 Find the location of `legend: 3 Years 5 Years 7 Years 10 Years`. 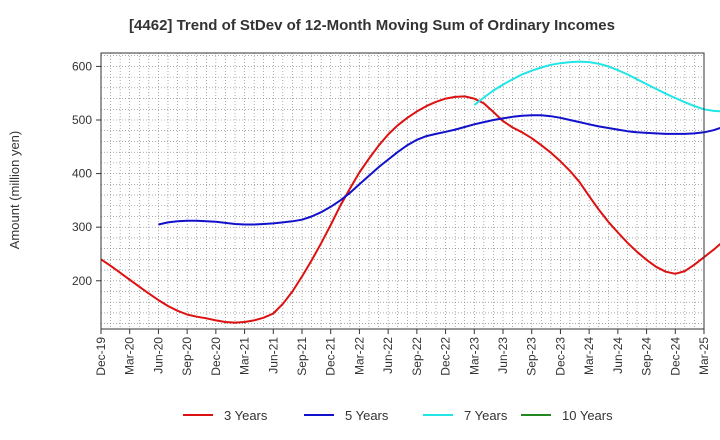

legend: 3 Years 5 Years 7 Years 10 Years is located at coordinates (398, 415).